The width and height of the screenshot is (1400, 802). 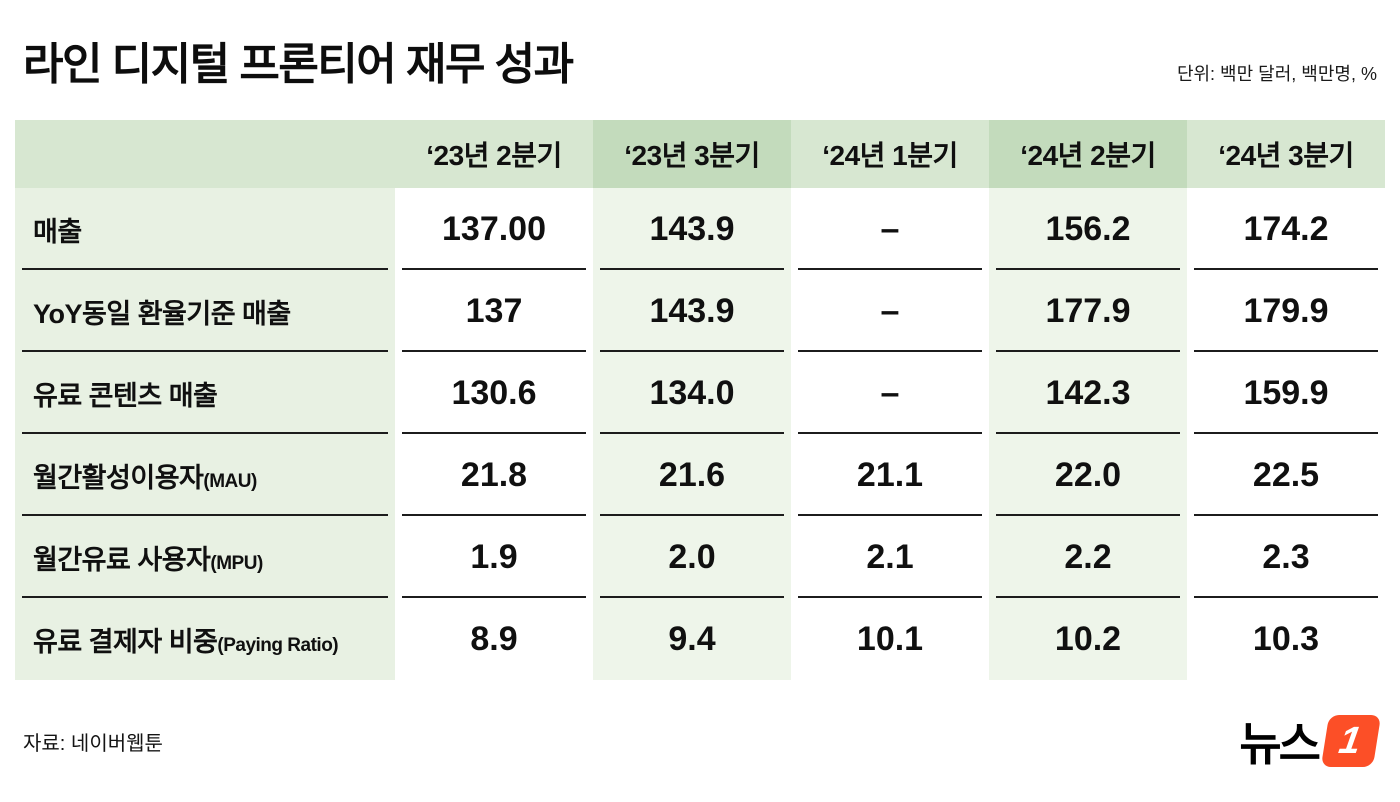 What do you see at coordinates (692, 475) in the screenshot?
I see `table-cell: 21.6` at bounding box center [692, 475].